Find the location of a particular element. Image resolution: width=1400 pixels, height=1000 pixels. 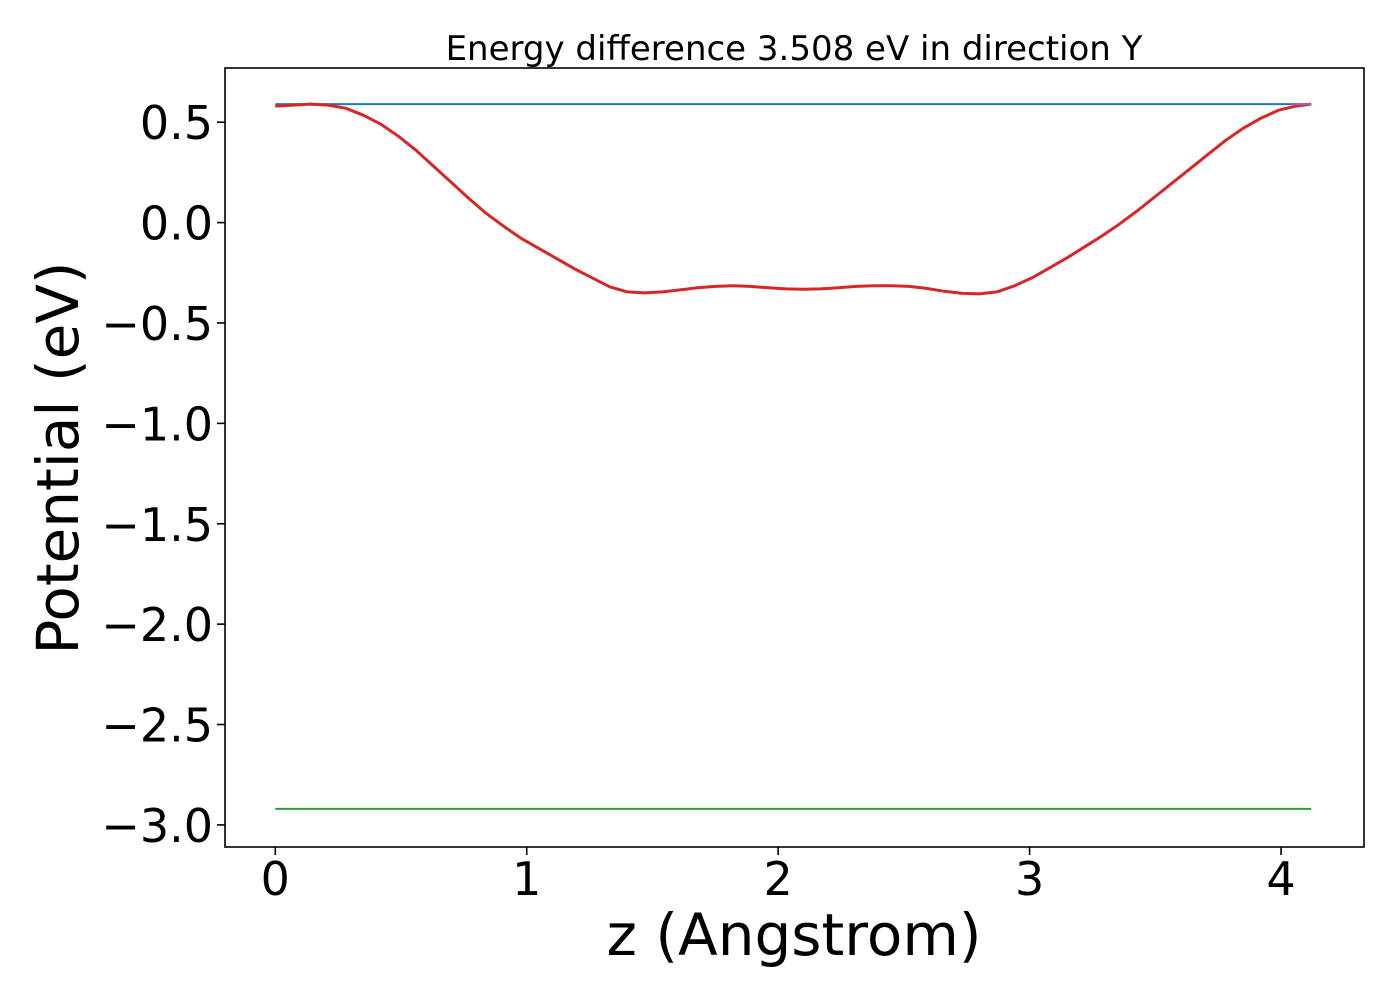

x-tick-label: 2 is located at coordinates (778, 879).